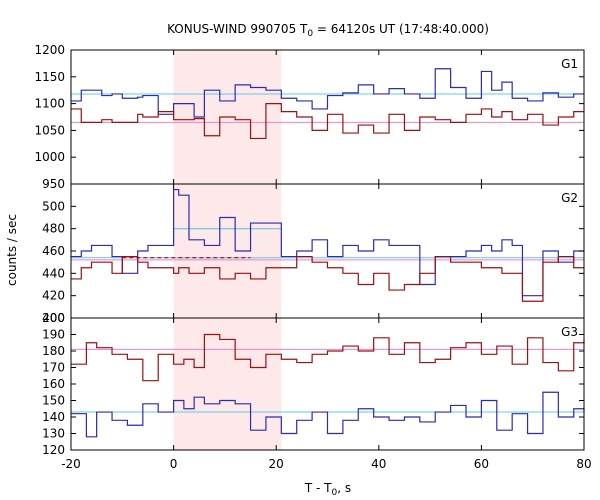 The height and width of the screenshot is (500, 600). I want to click on y-tick-label: 190, so click(53, 335).